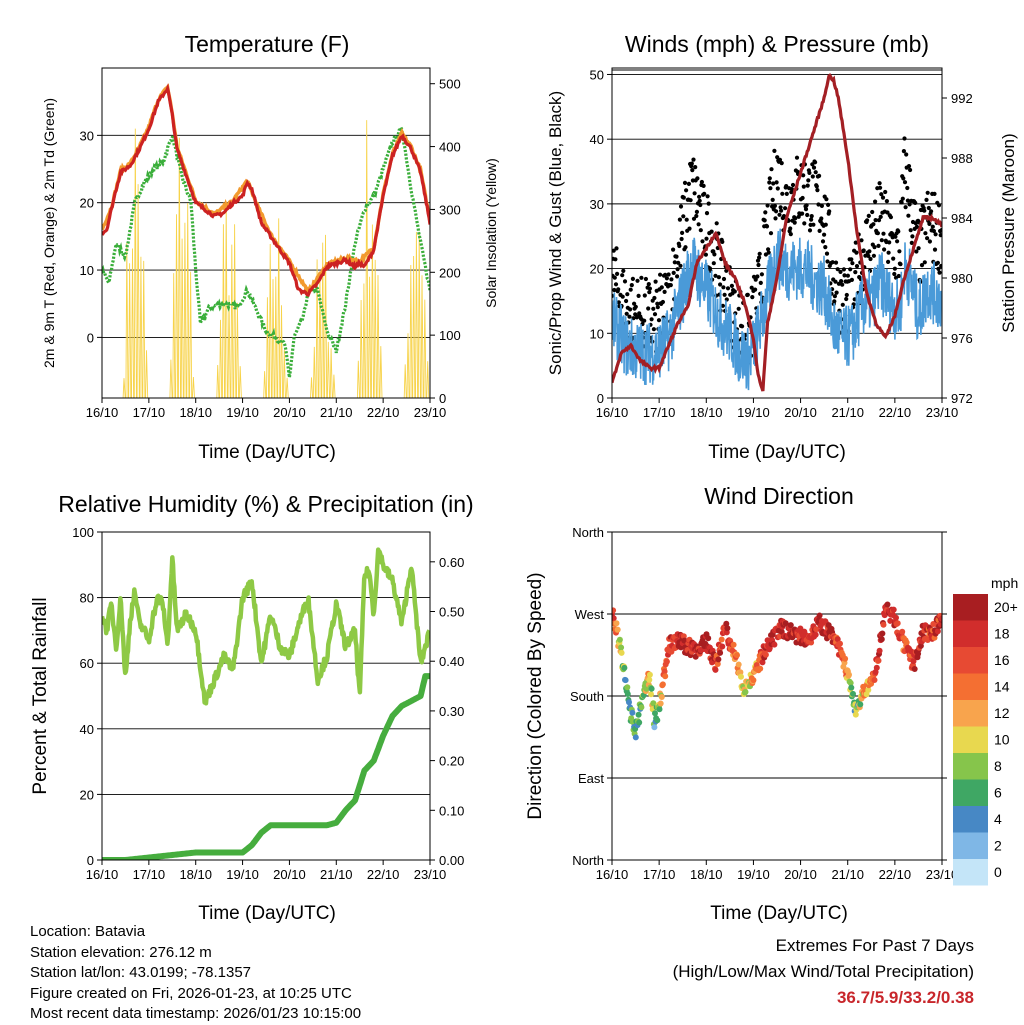  I want to click on humidity-xtick-label: 16/10, so click(102, 874).